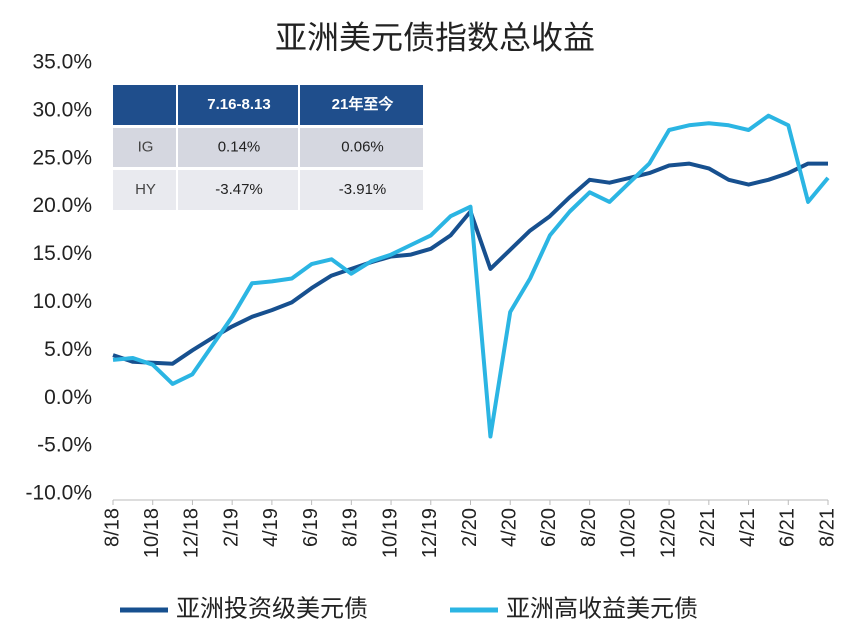 The height and width of the screenshot is (640, 858). What do you see at coordinates (231, 527) in the screenshot?
I see `x-tick-label: 2/19` at bounding box center [231, 527].